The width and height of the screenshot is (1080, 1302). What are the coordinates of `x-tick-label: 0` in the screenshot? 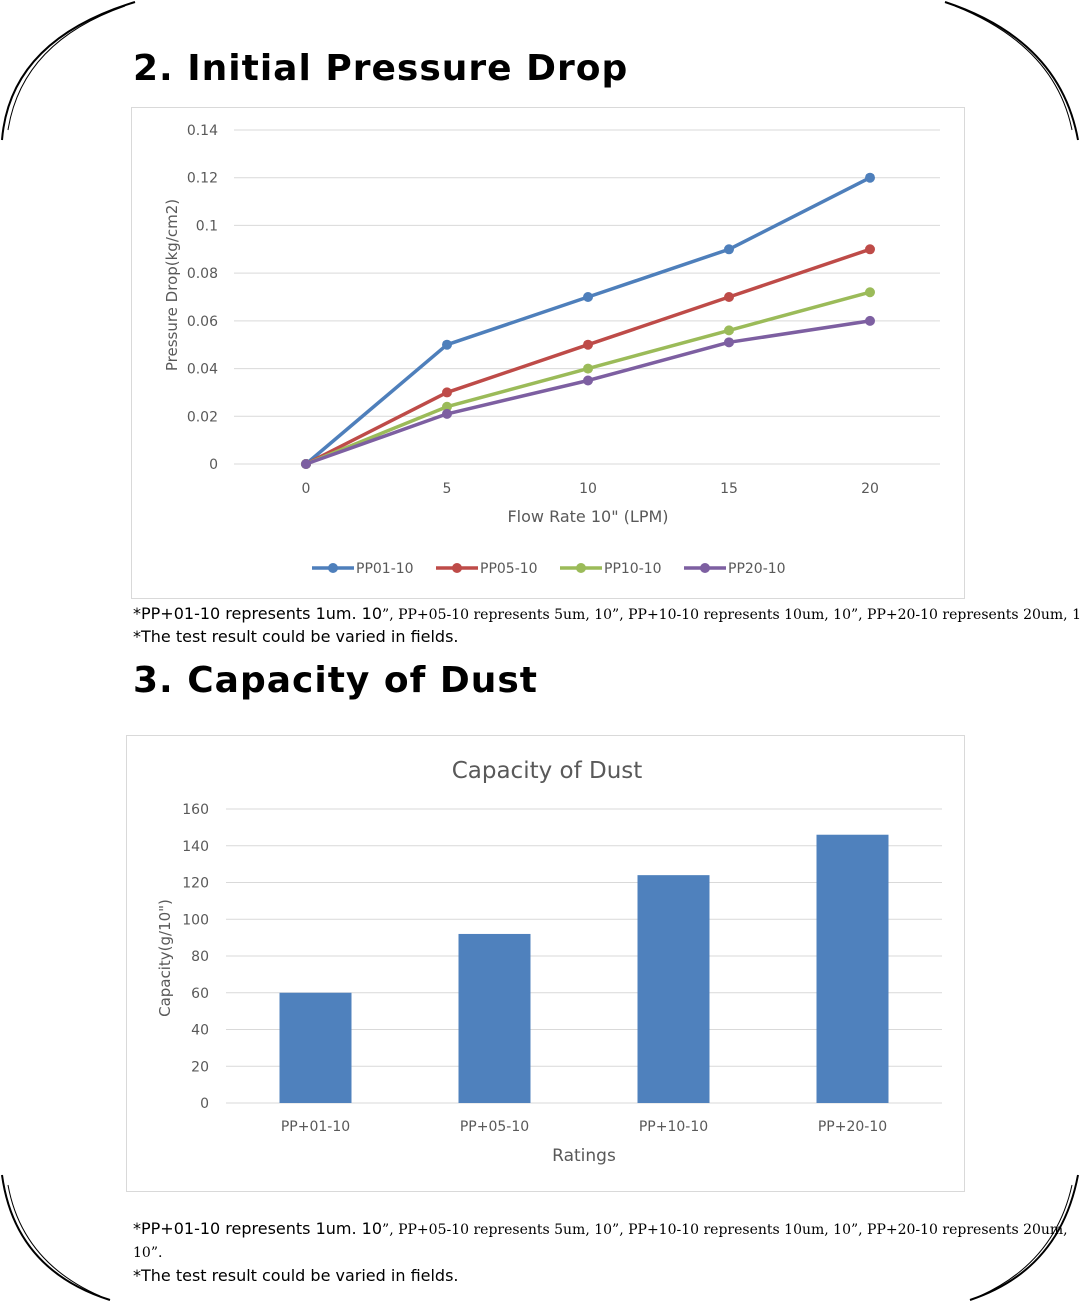 It's located at (306, 489).